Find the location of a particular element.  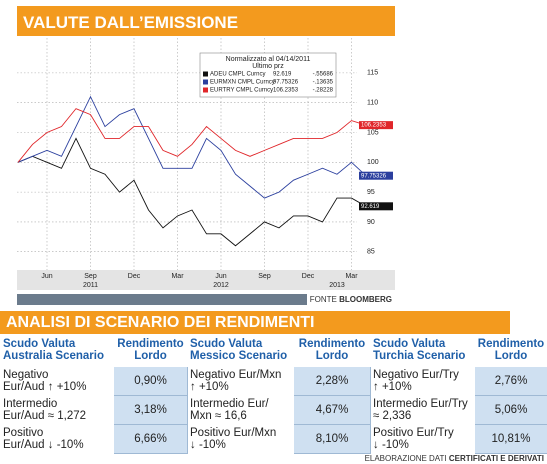

legend-label: EURMXN CMPL Curncy is located at coordinates (242, 83).